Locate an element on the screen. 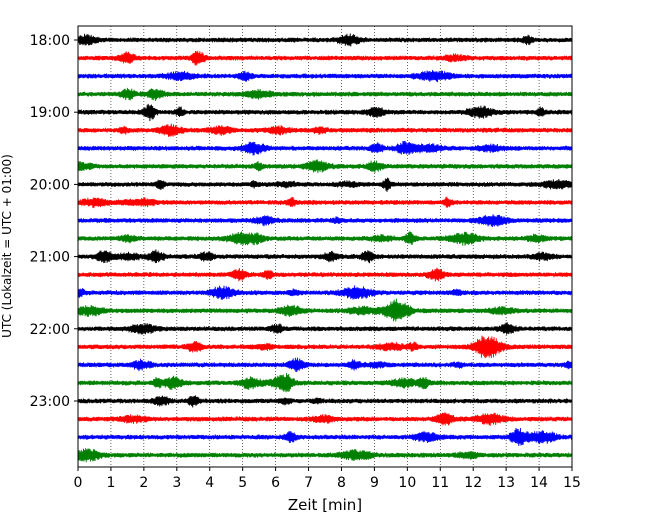 The image size is (650, 520). trace-1915 is located at coordinates (325, 130).